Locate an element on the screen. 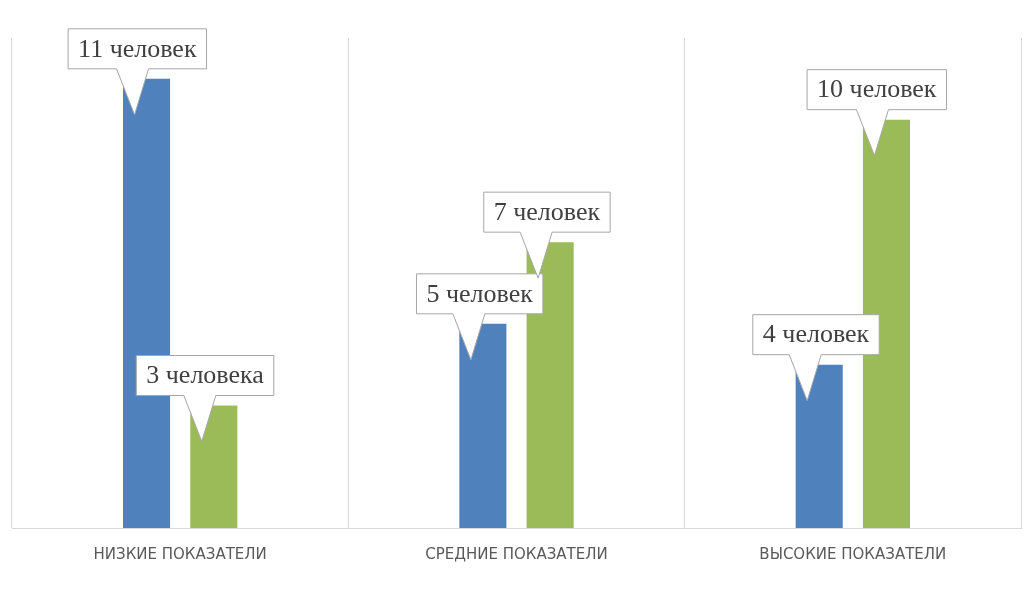  data-label: 11 человек is located at coordinates (137, 48).